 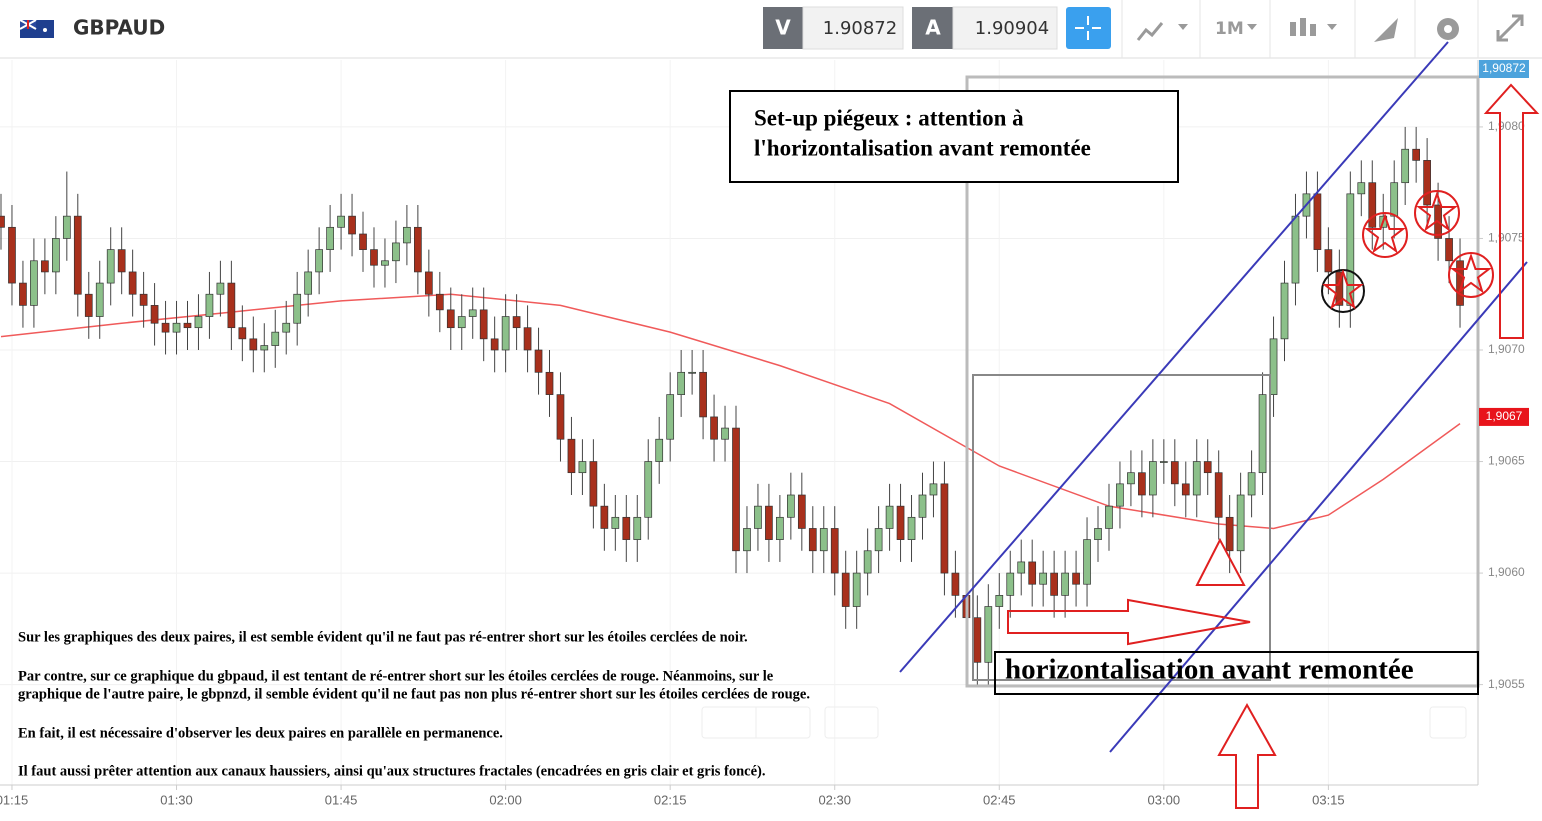 What do you see at coordinates (1437, 213) in the screenshot?
I see `star-circle-red` at bounding box center [1437, 213].